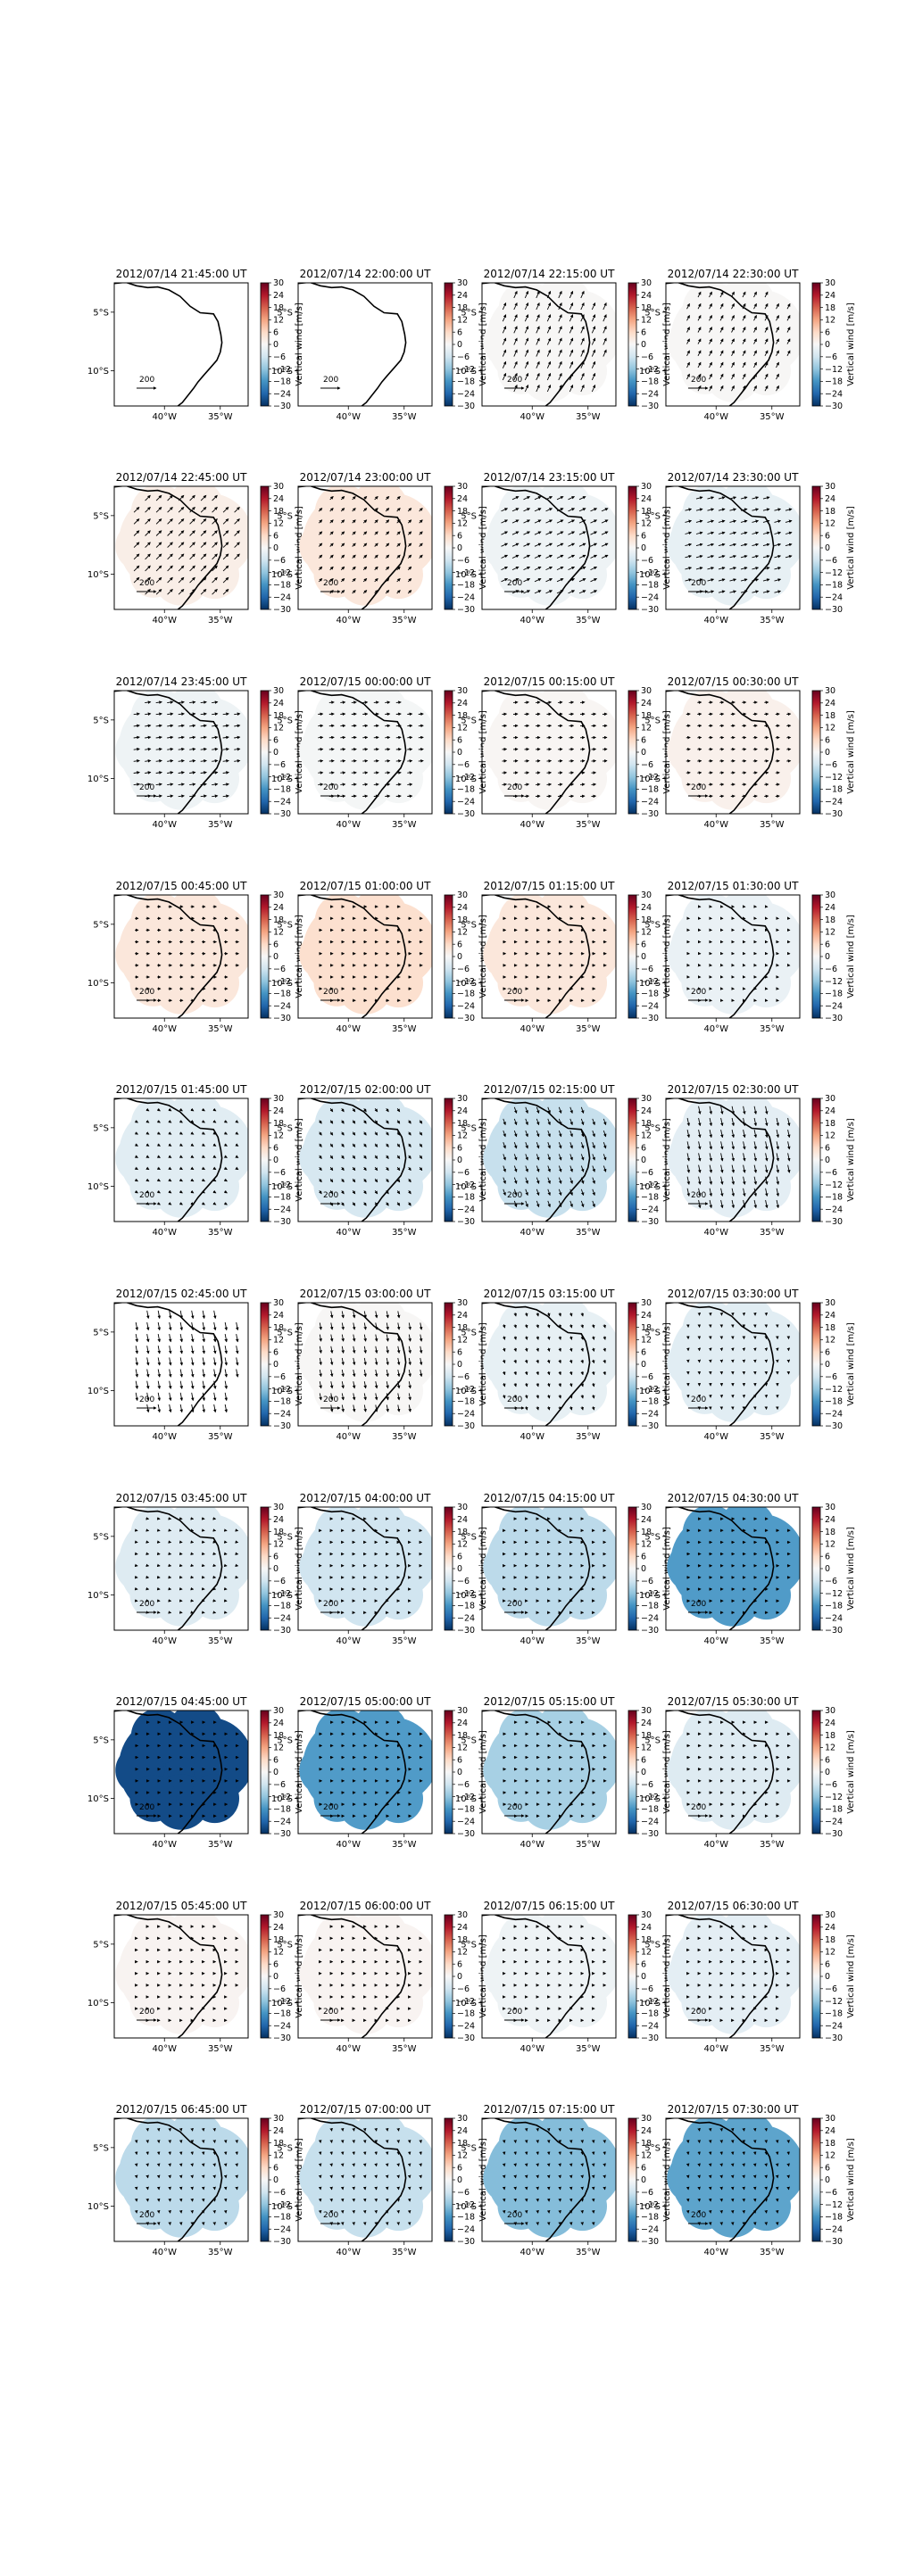  Describe the element at coordinates (834, 1797) in the screenshot. I see `colorbar-tick-label: −12` at that location.